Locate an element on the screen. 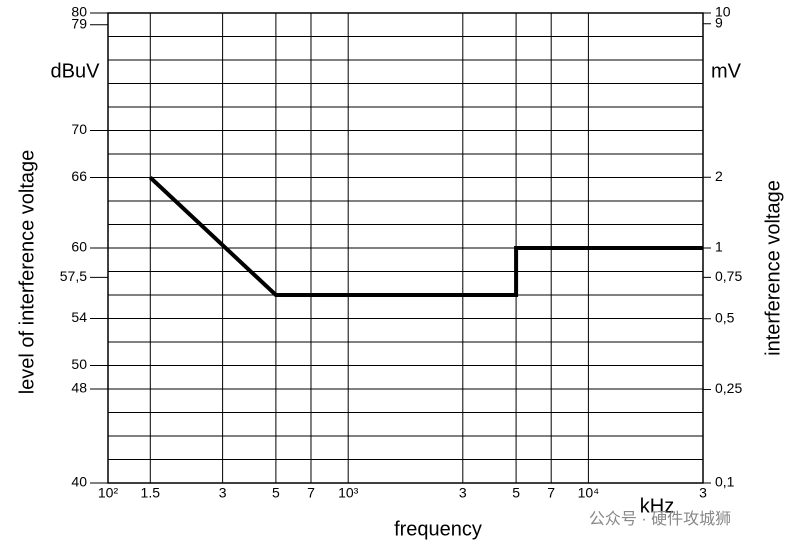 This screenshot has width=793, height=551. x-tick-label: 10³ is located at coordinates (348, 493).